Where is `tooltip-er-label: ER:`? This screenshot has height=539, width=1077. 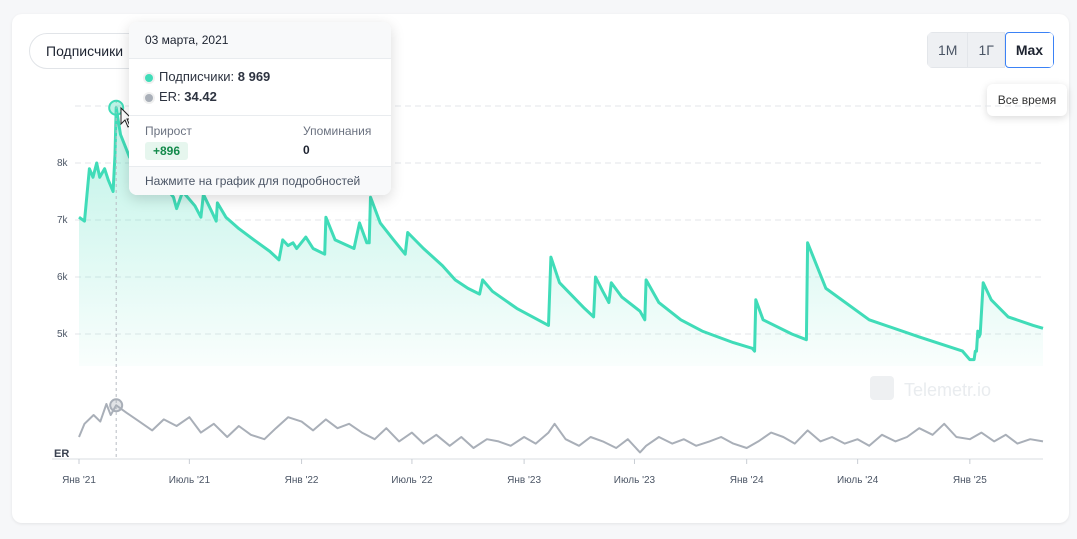
tooltip-er-label: ER: is located at coordinates (170, 96).